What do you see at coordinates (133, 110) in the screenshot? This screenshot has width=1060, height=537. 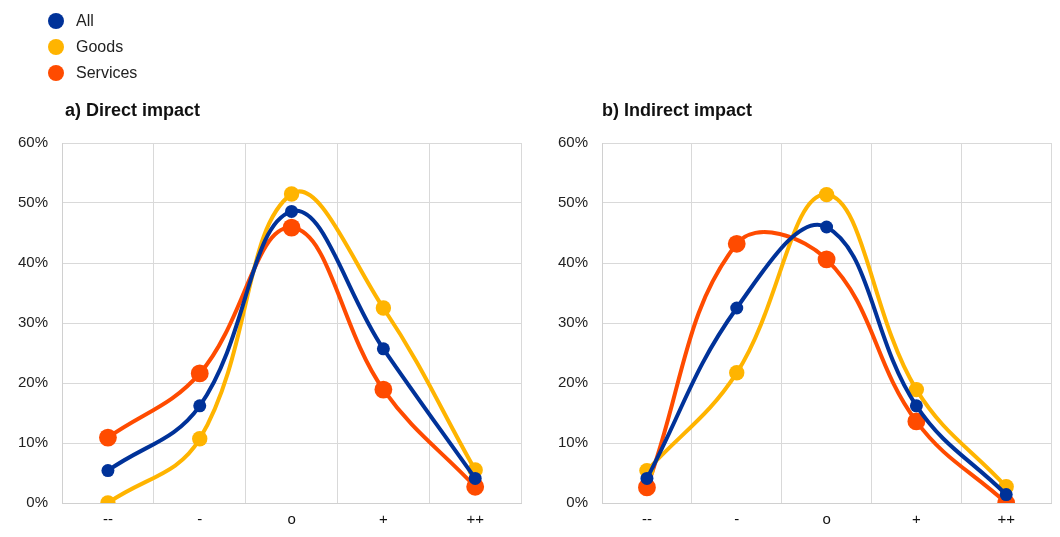 I see `chart-title: a) Direct impact` at bounding box center [133, 110].